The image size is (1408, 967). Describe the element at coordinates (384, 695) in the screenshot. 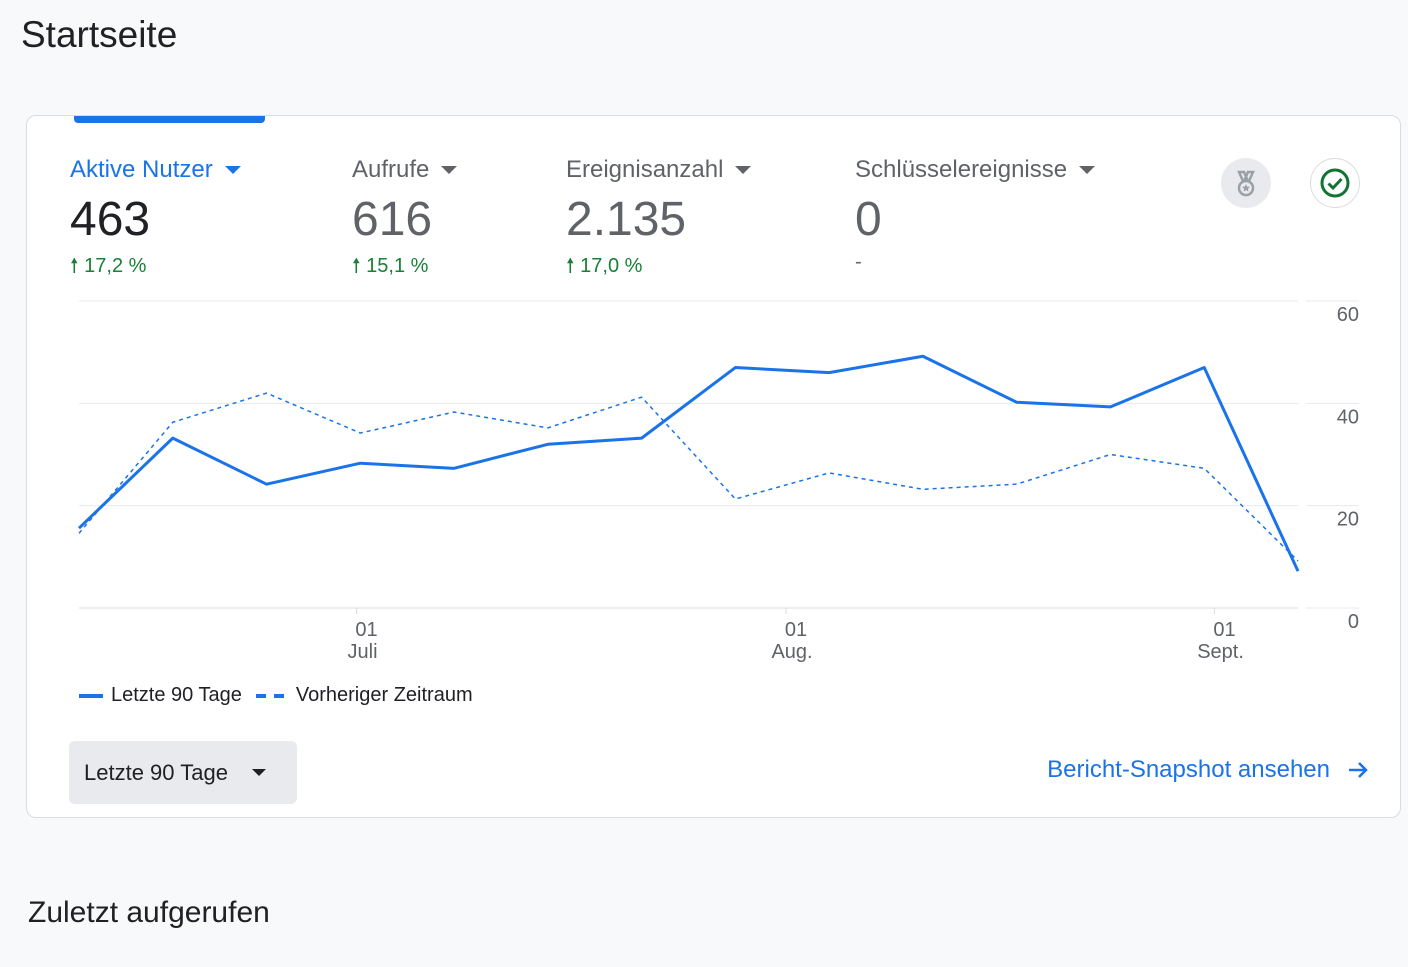

I see `legend-previous: Vorheriger Zeitraum` at that location.